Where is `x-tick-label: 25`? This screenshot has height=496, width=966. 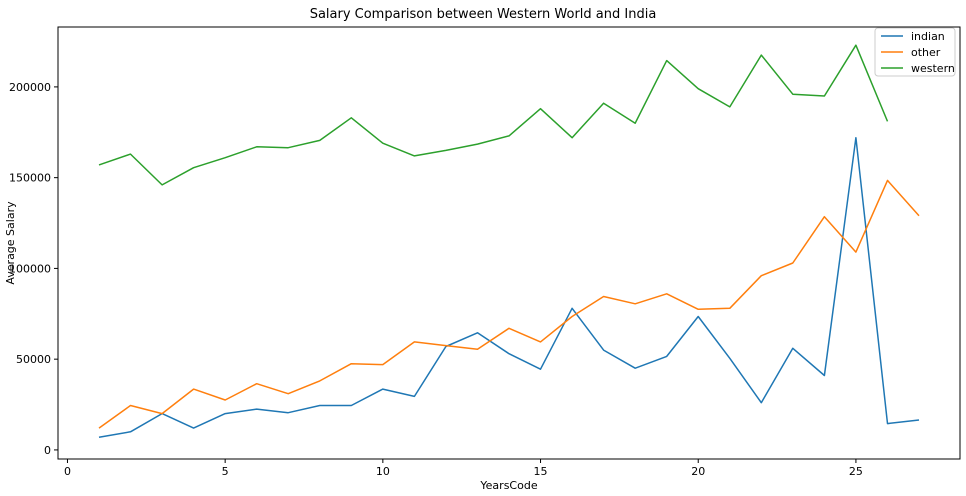 x-tick-label: 25 is located at coordinates (856, 471).